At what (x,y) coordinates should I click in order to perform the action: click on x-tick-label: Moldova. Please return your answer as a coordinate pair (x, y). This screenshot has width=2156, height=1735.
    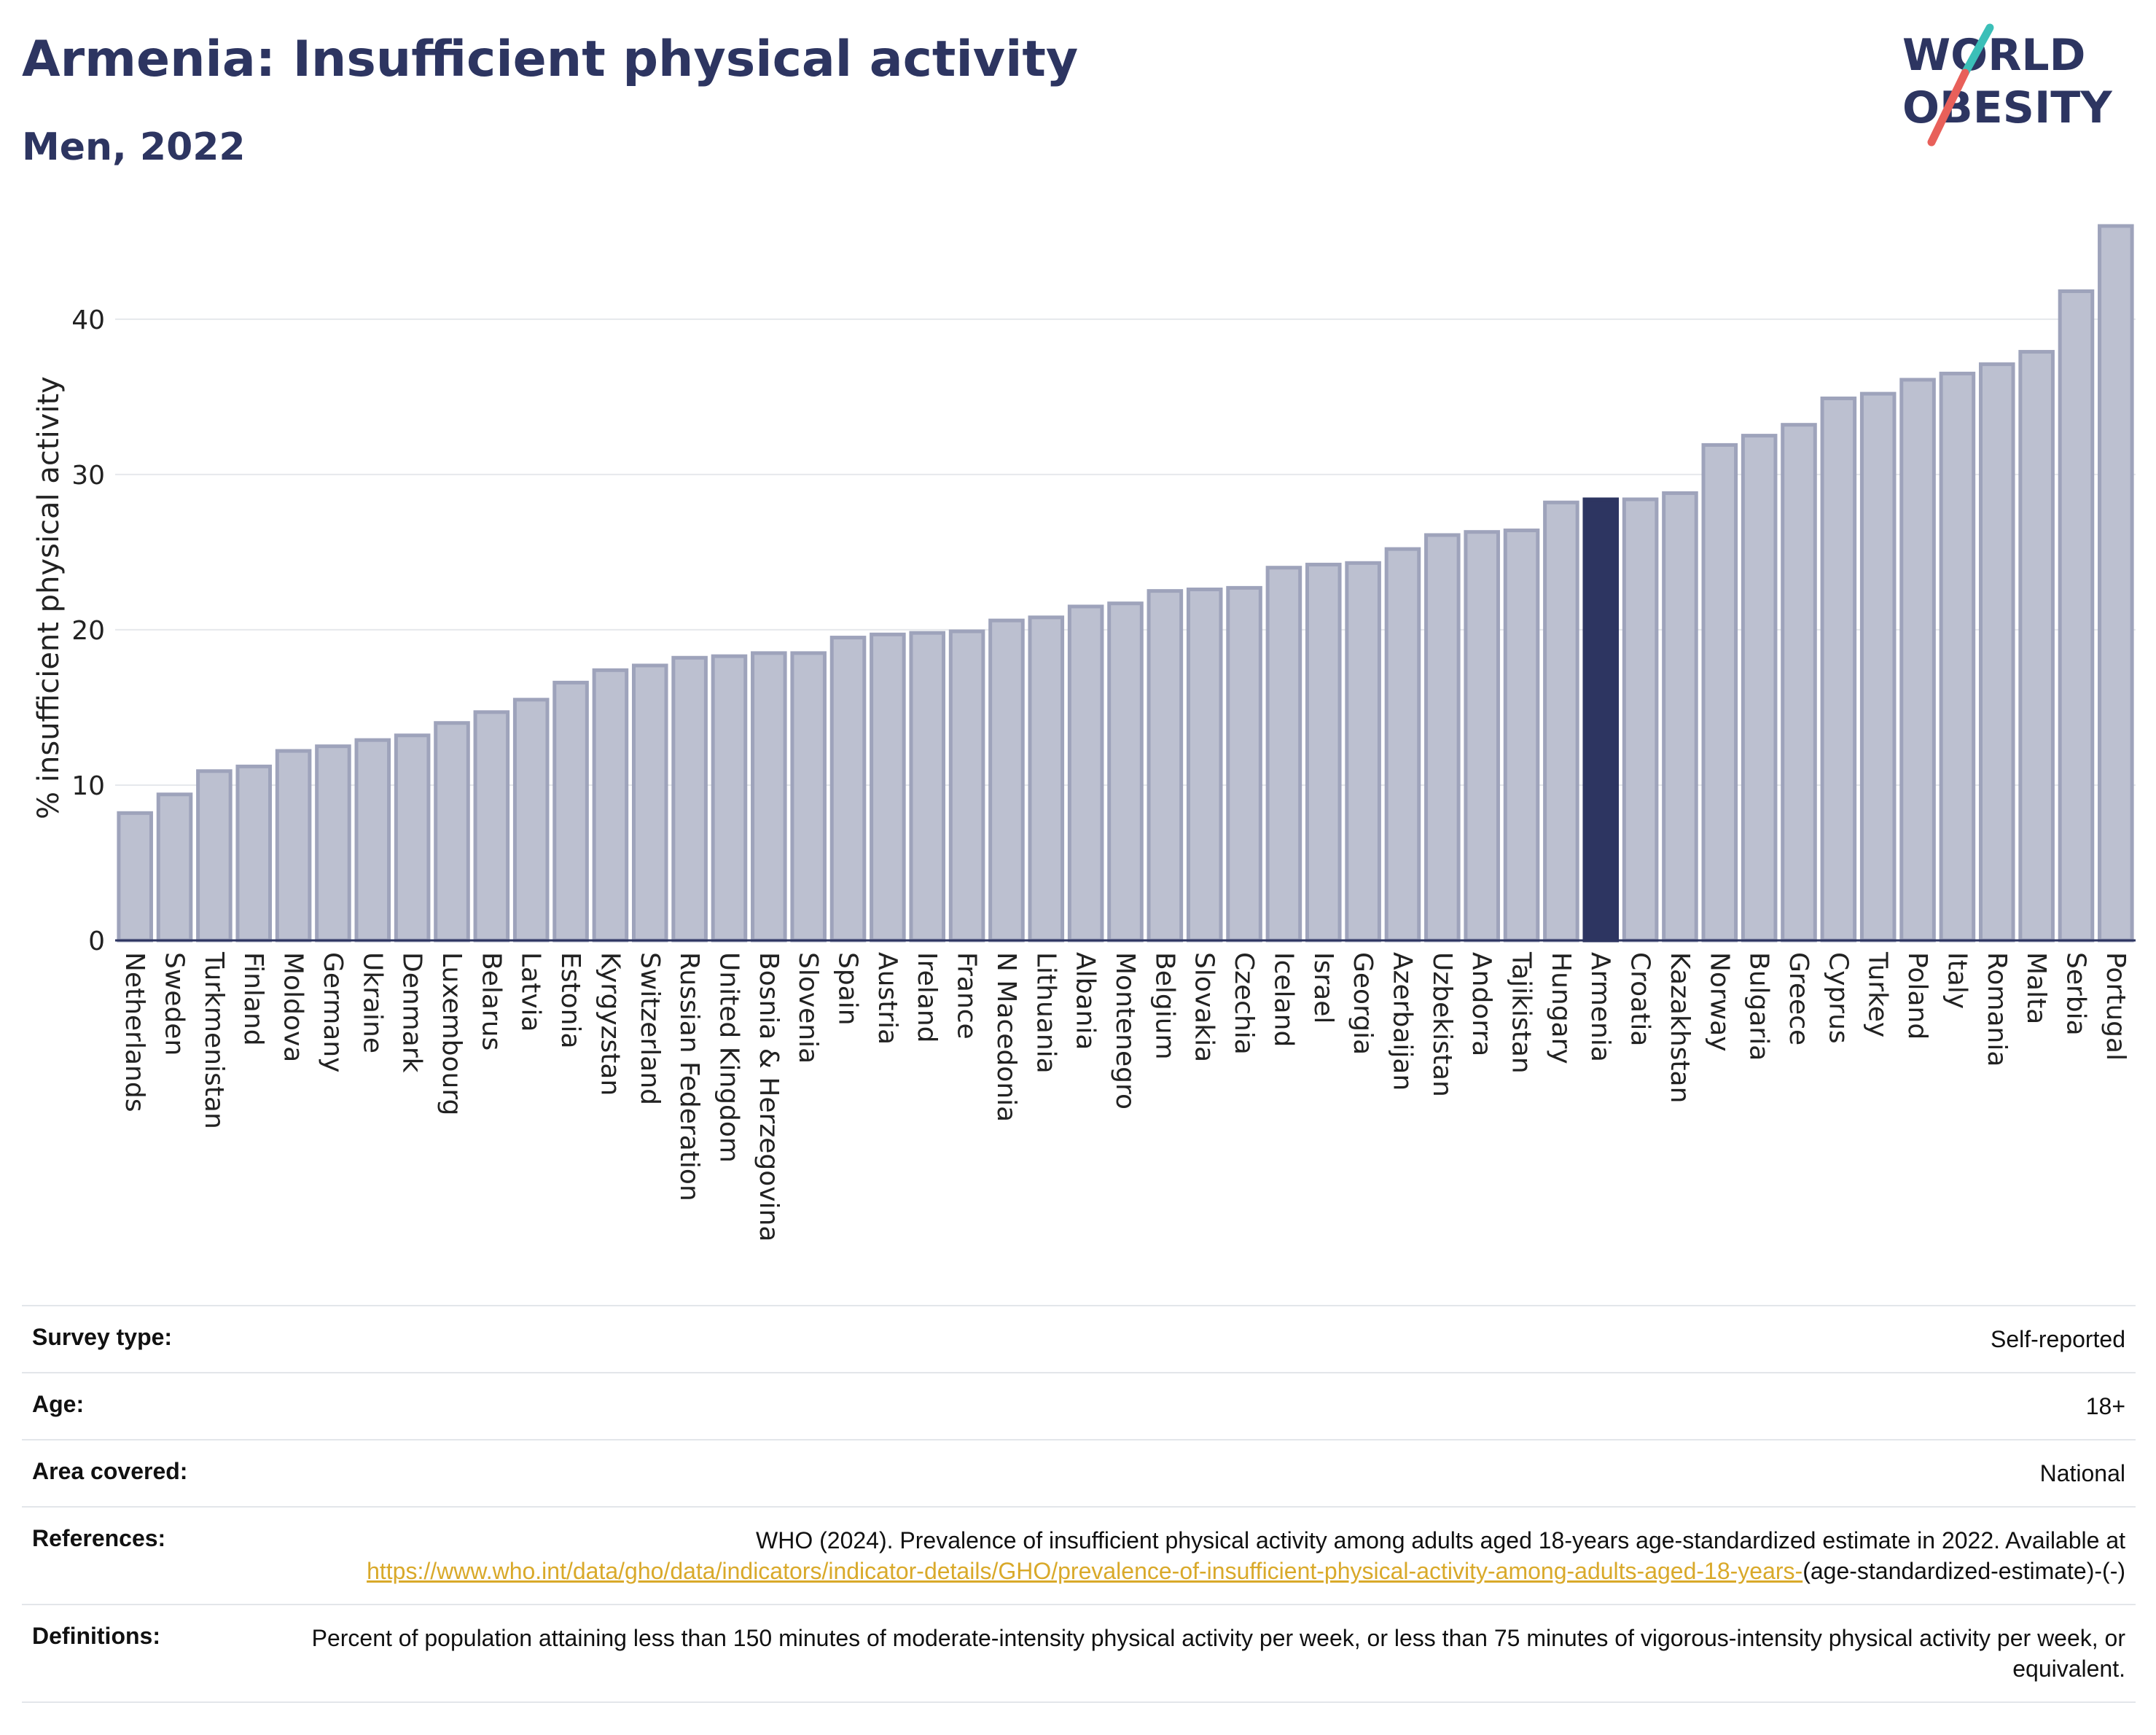
    Looking at the image, I should click on (293, 1007).